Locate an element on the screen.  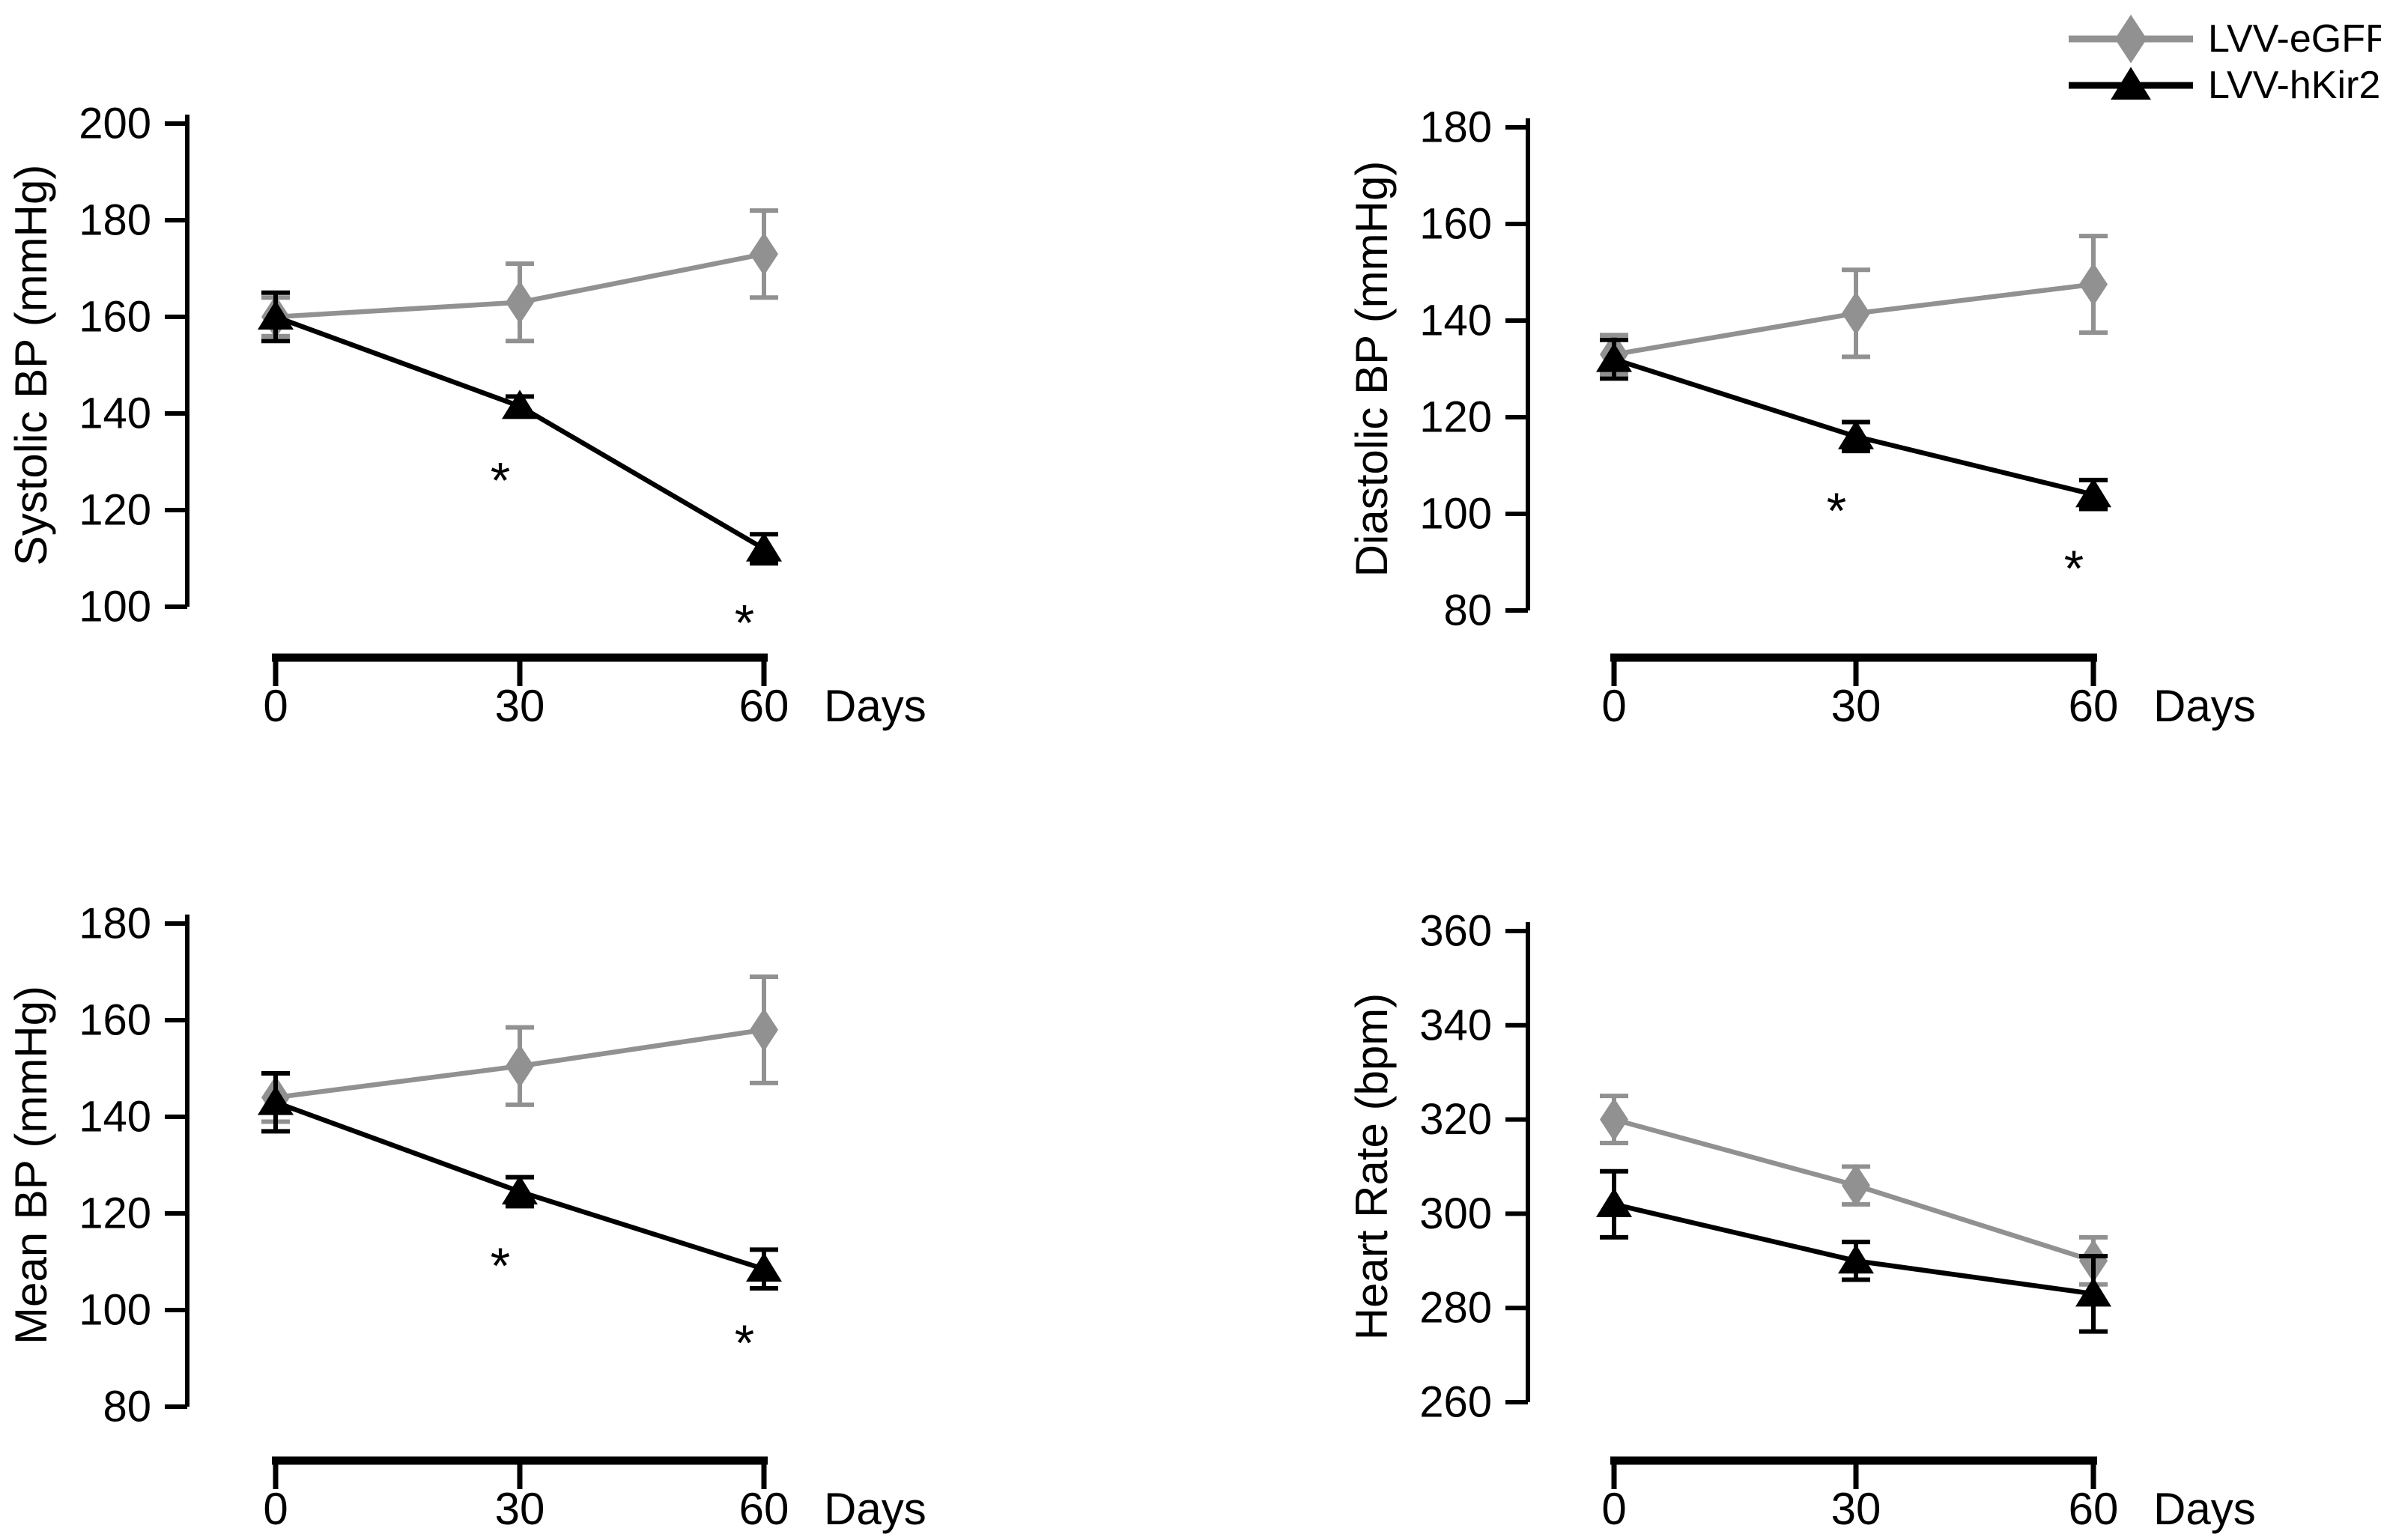
y-tick-label: 320 is located at coordinates (1455, 1119).